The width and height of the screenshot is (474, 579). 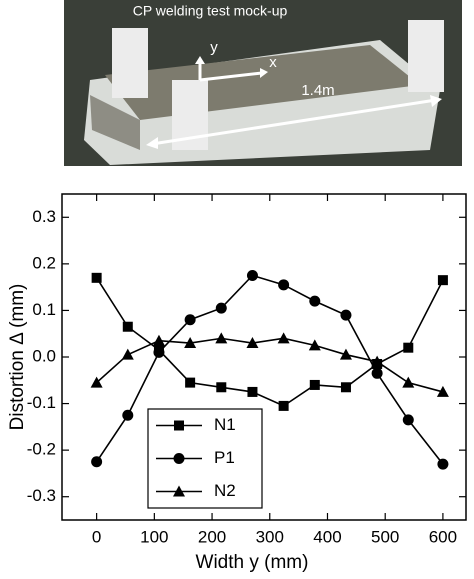 I want to click on y-tick-label: 0.2, so click(x=44, y=262).